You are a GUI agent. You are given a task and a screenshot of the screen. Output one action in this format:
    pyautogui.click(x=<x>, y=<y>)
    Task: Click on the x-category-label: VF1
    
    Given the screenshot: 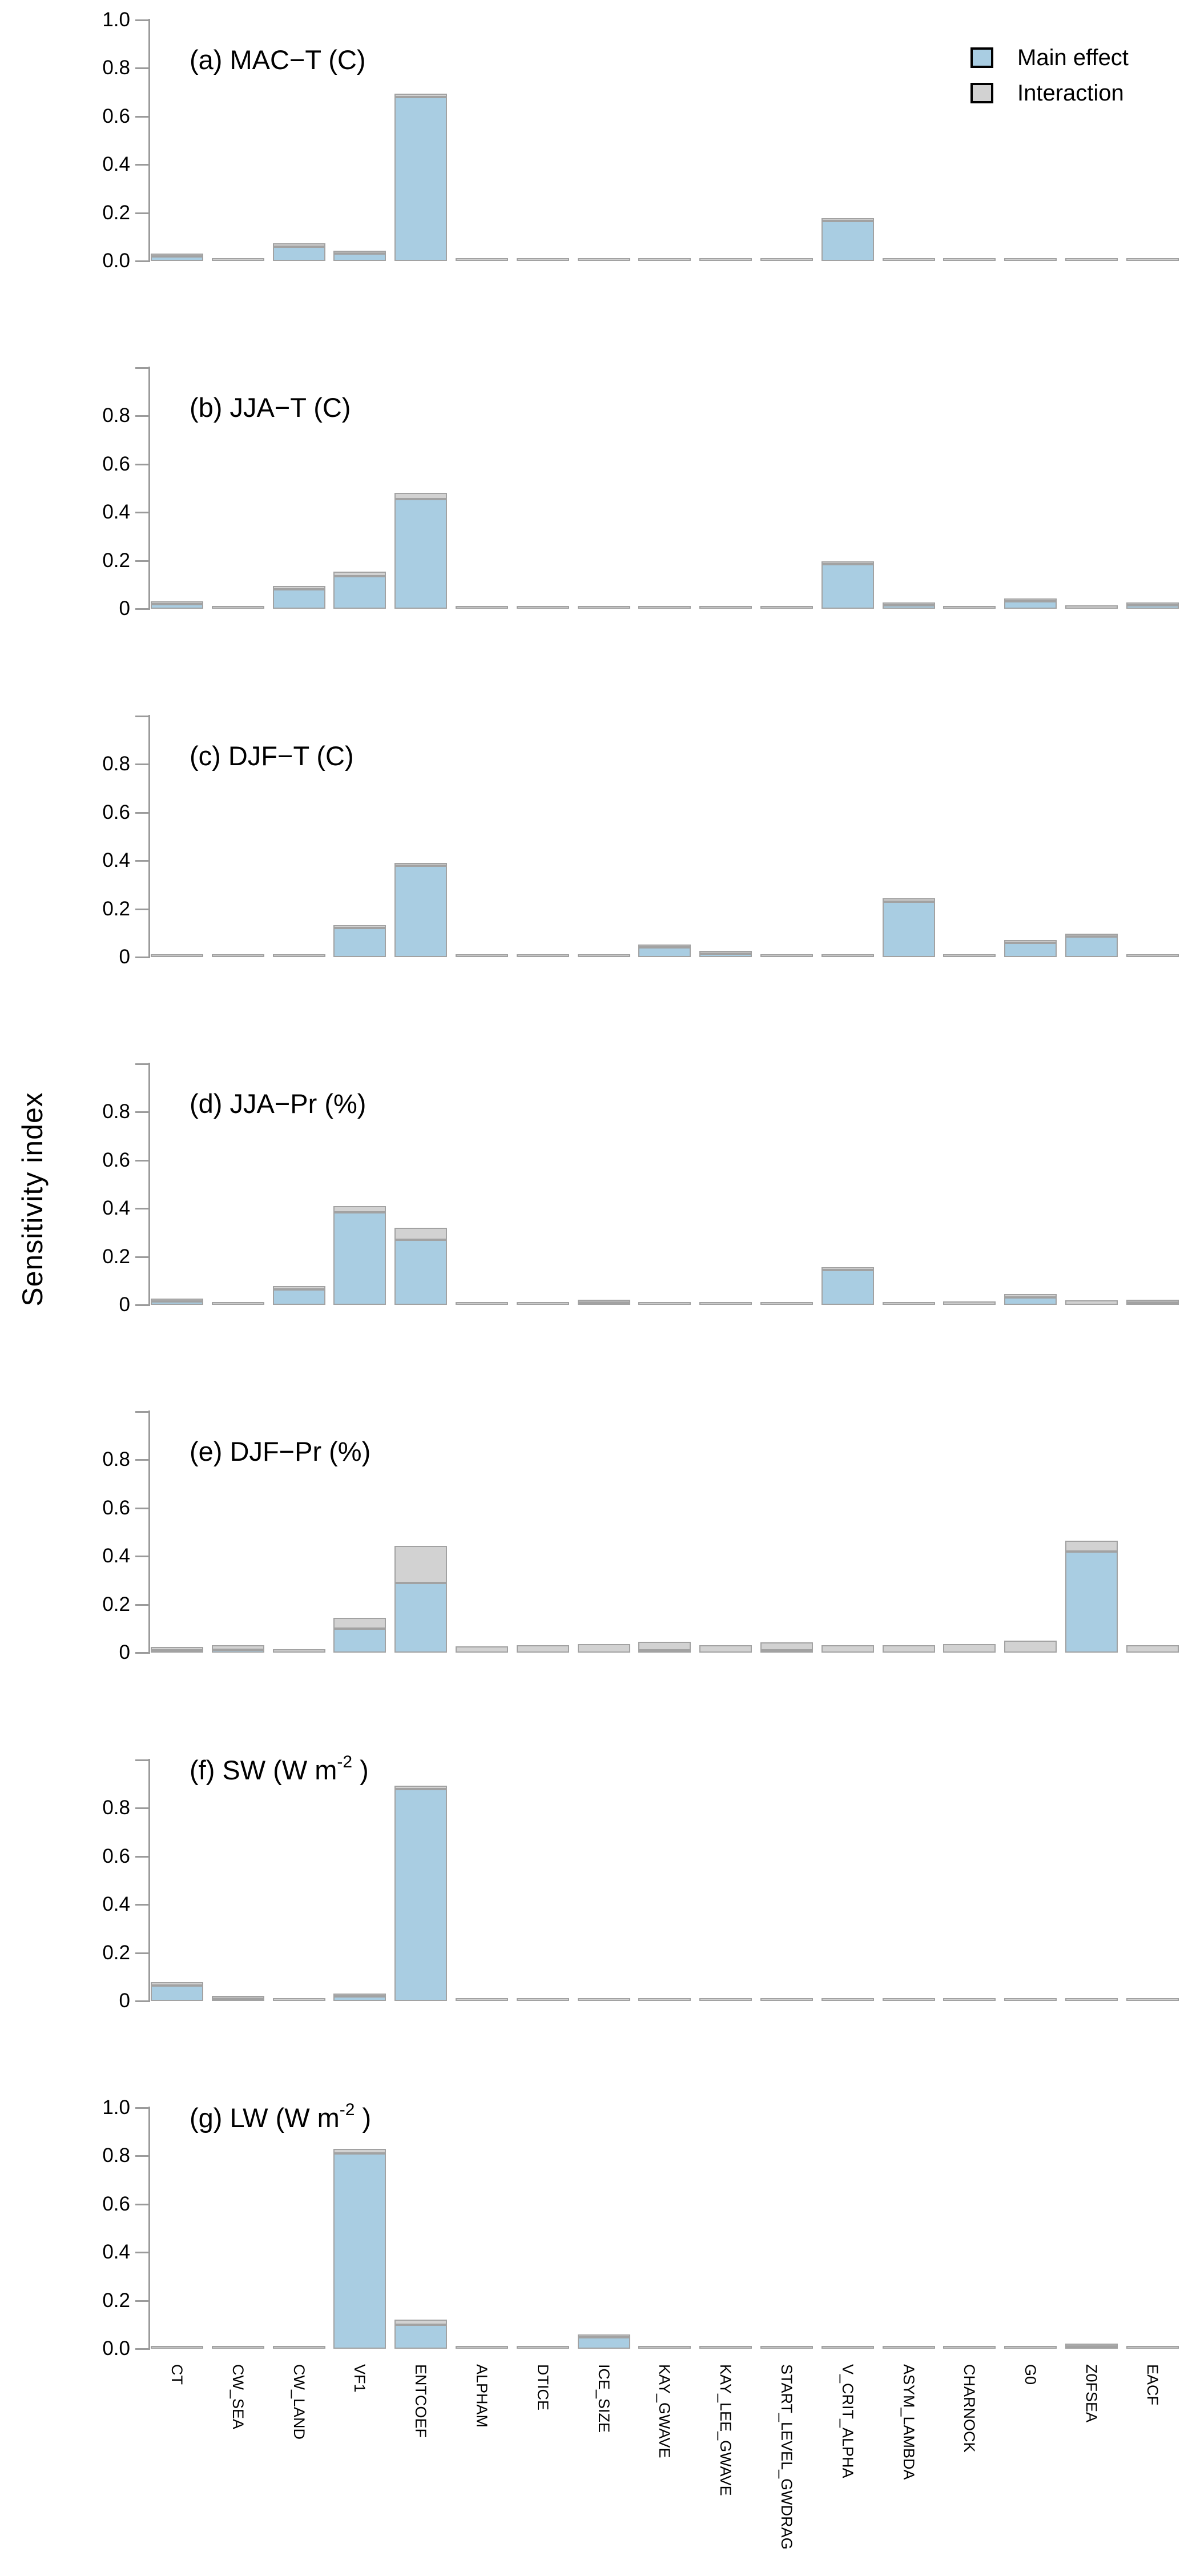 What is the action you would take?
    pyautogui.click(x=360, y=2378)
    